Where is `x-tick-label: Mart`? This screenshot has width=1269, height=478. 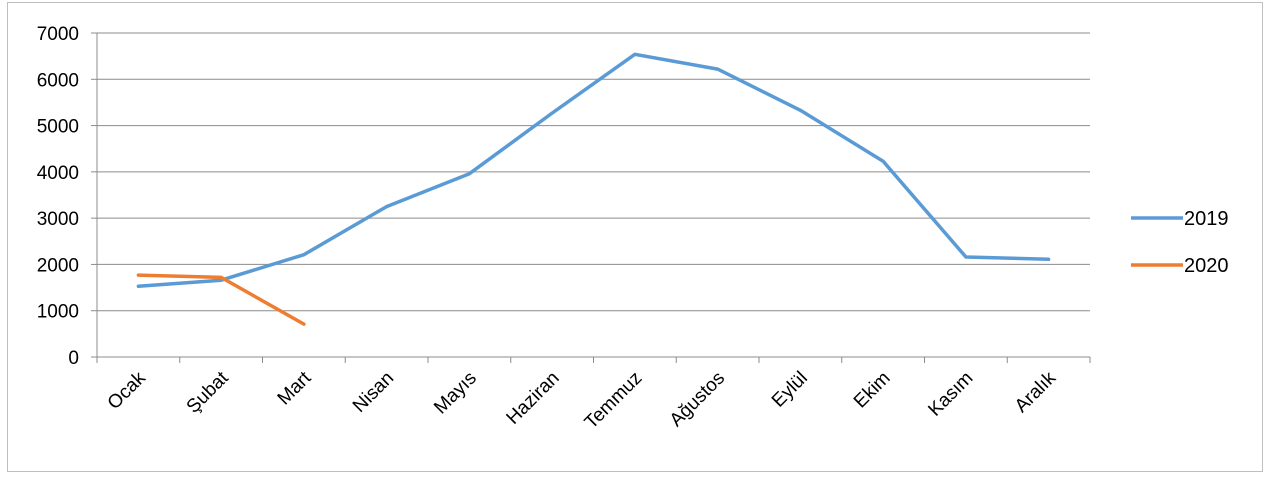
x-tick-label: Mart is located at coordinates (295, 388).